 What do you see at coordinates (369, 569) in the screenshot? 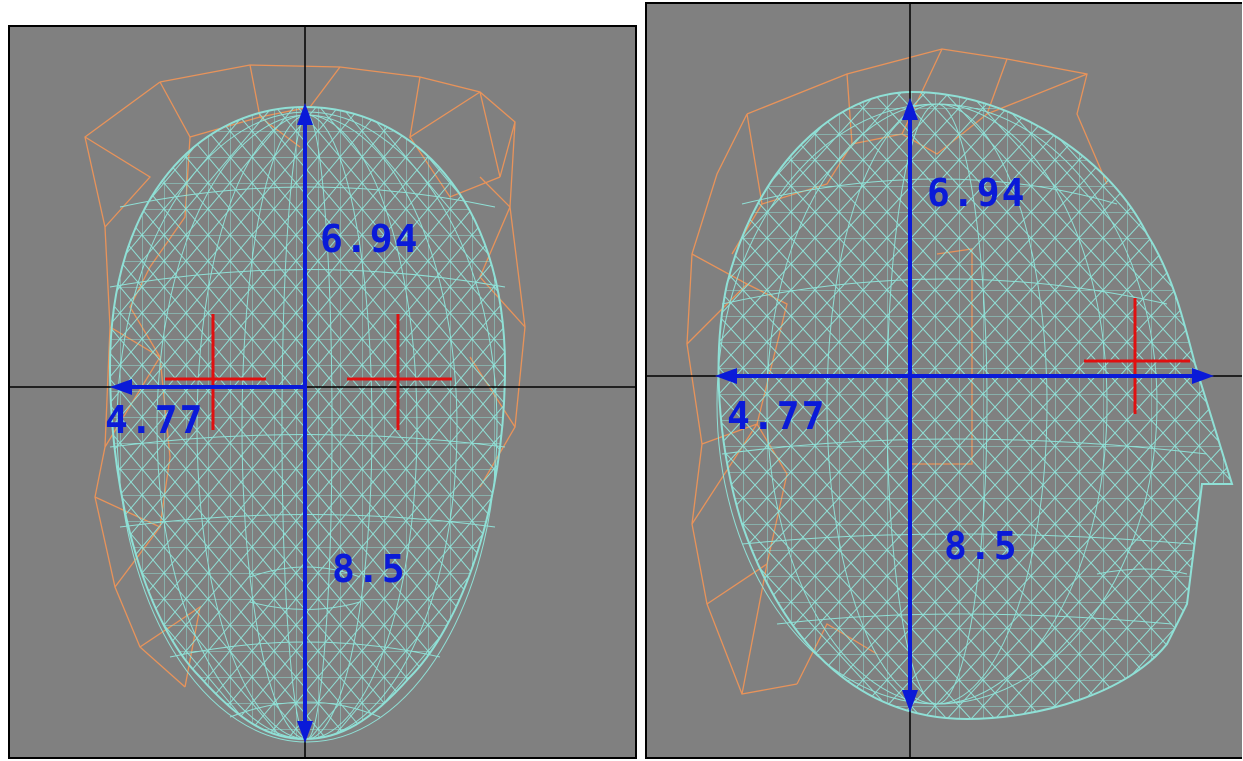
I see `front-dim-bottom-label: 8.5` at bounding box center [369, 569].